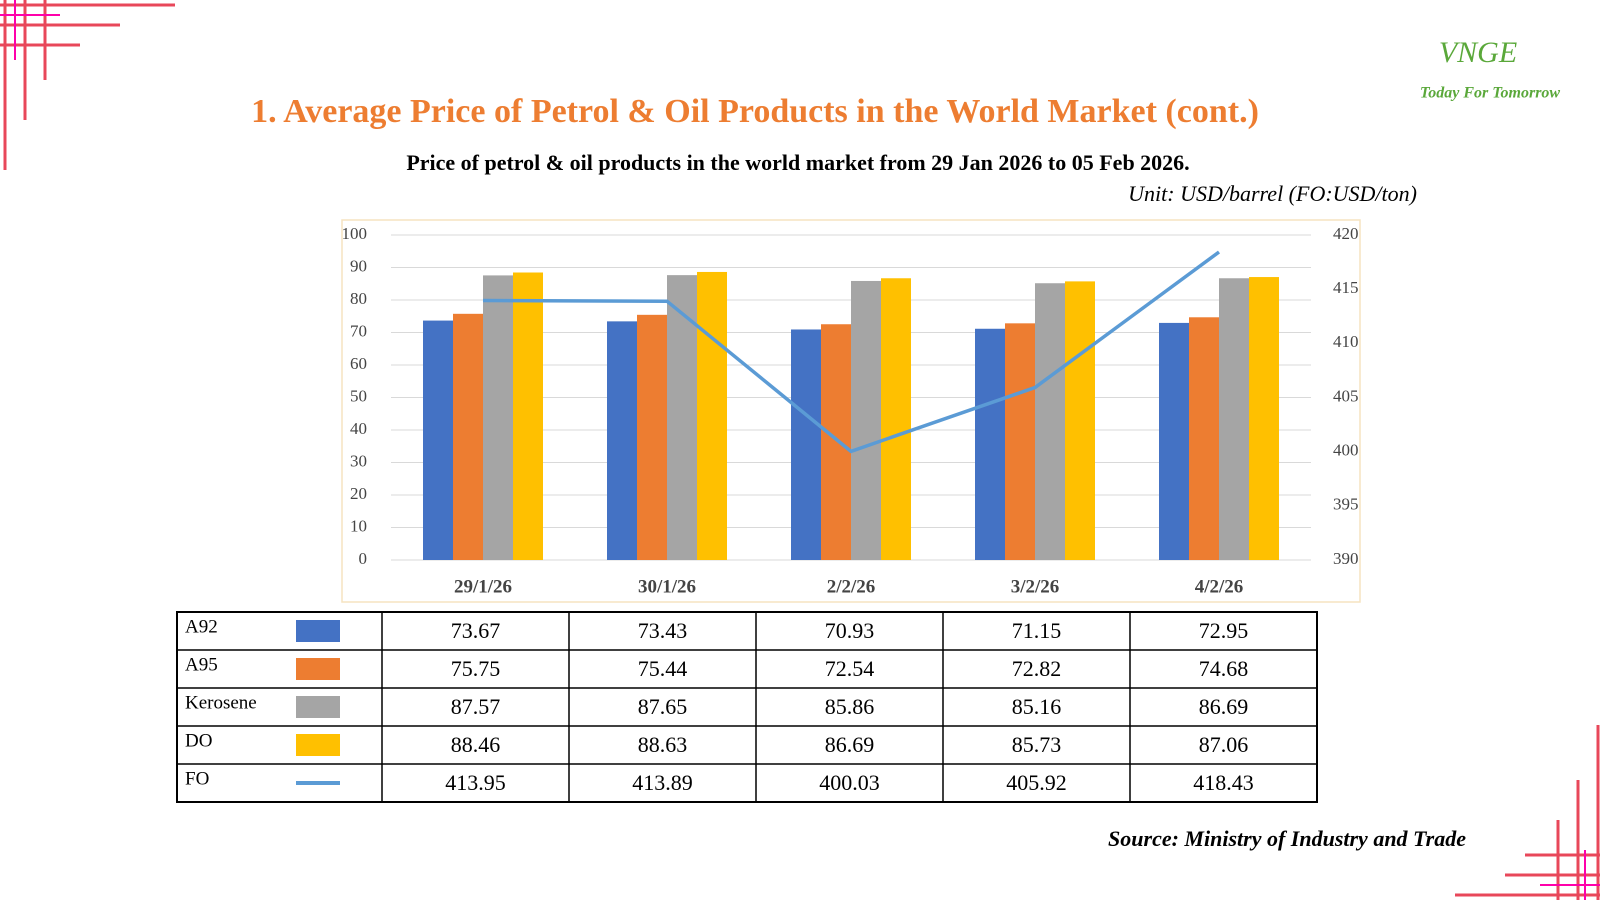 The width and height of the screenshot is (1600, 900). I want to click on table-cell: 85.16, so click(1037, 706).